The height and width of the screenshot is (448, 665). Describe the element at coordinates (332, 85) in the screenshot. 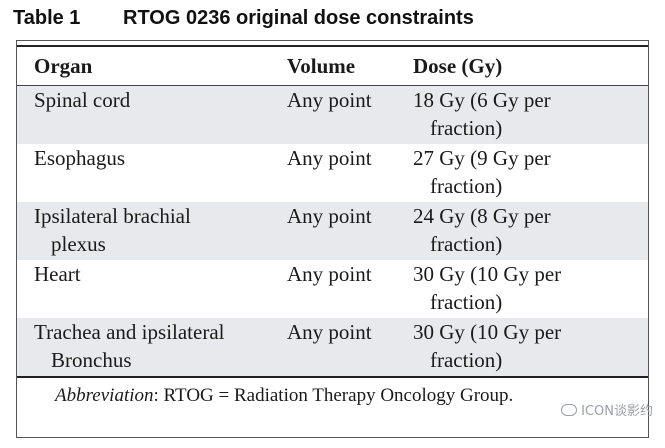

I see `header-rule` at that location.